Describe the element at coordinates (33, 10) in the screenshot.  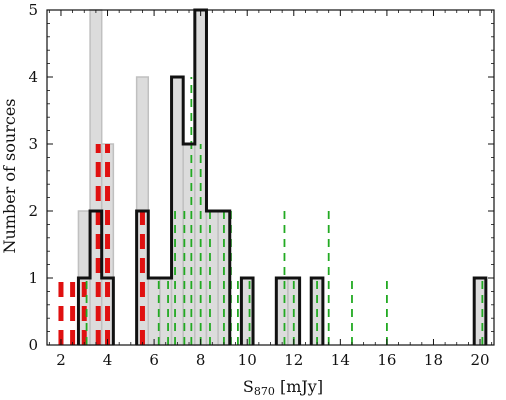
I see `y-tick-label: 5` at that location.